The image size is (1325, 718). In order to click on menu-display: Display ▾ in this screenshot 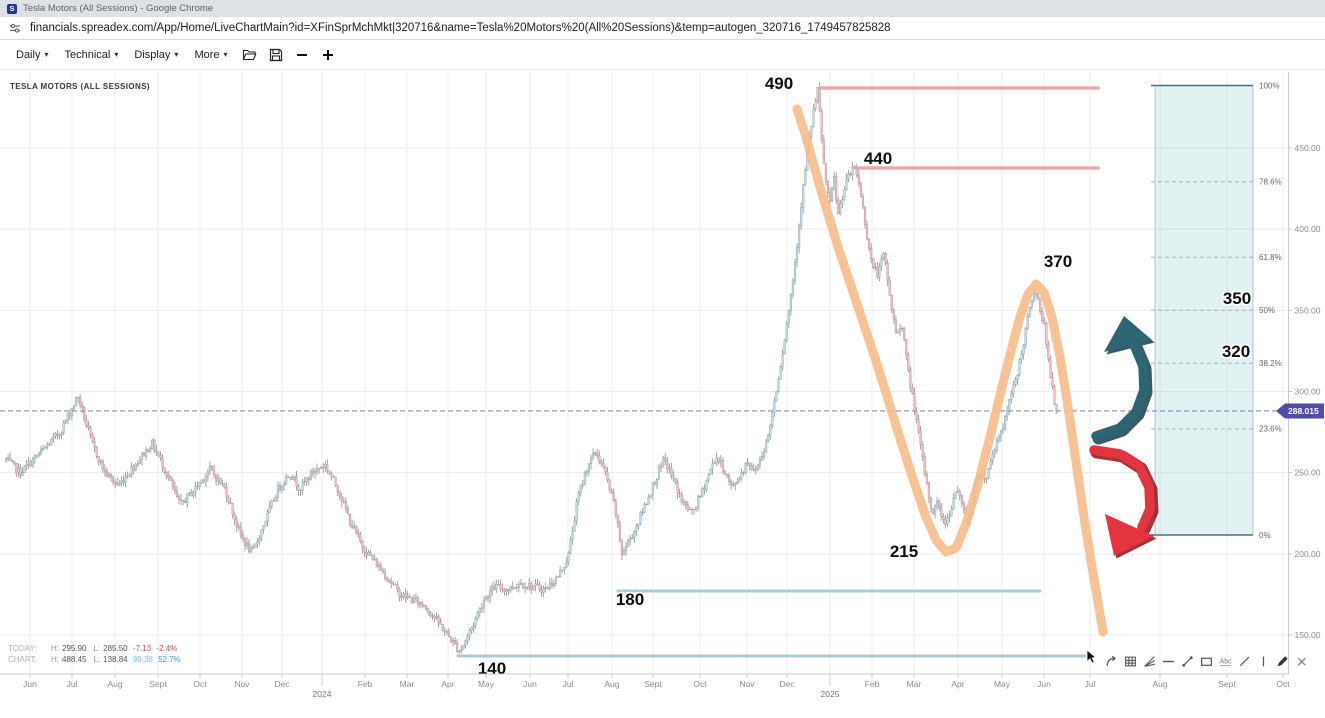, I will do `click(156, 55)`.